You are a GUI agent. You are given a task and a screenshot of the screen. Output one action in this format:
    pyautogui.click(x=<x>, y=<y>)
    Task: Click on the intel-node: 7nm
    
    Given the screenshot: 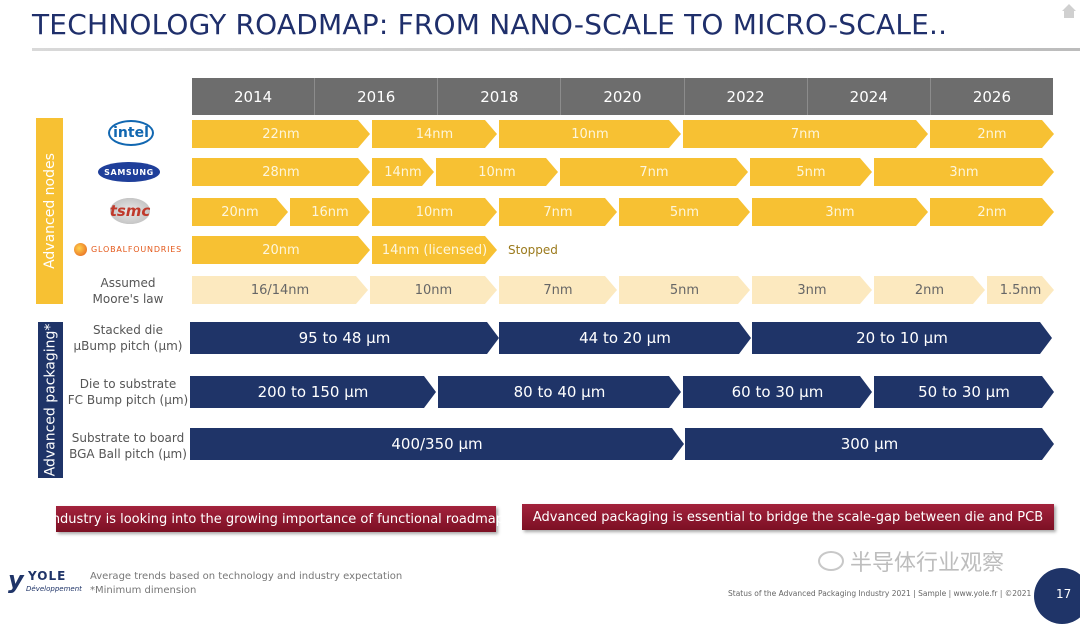 What is the action you would take?
    pyautogui.click(x=805, y=134)
    